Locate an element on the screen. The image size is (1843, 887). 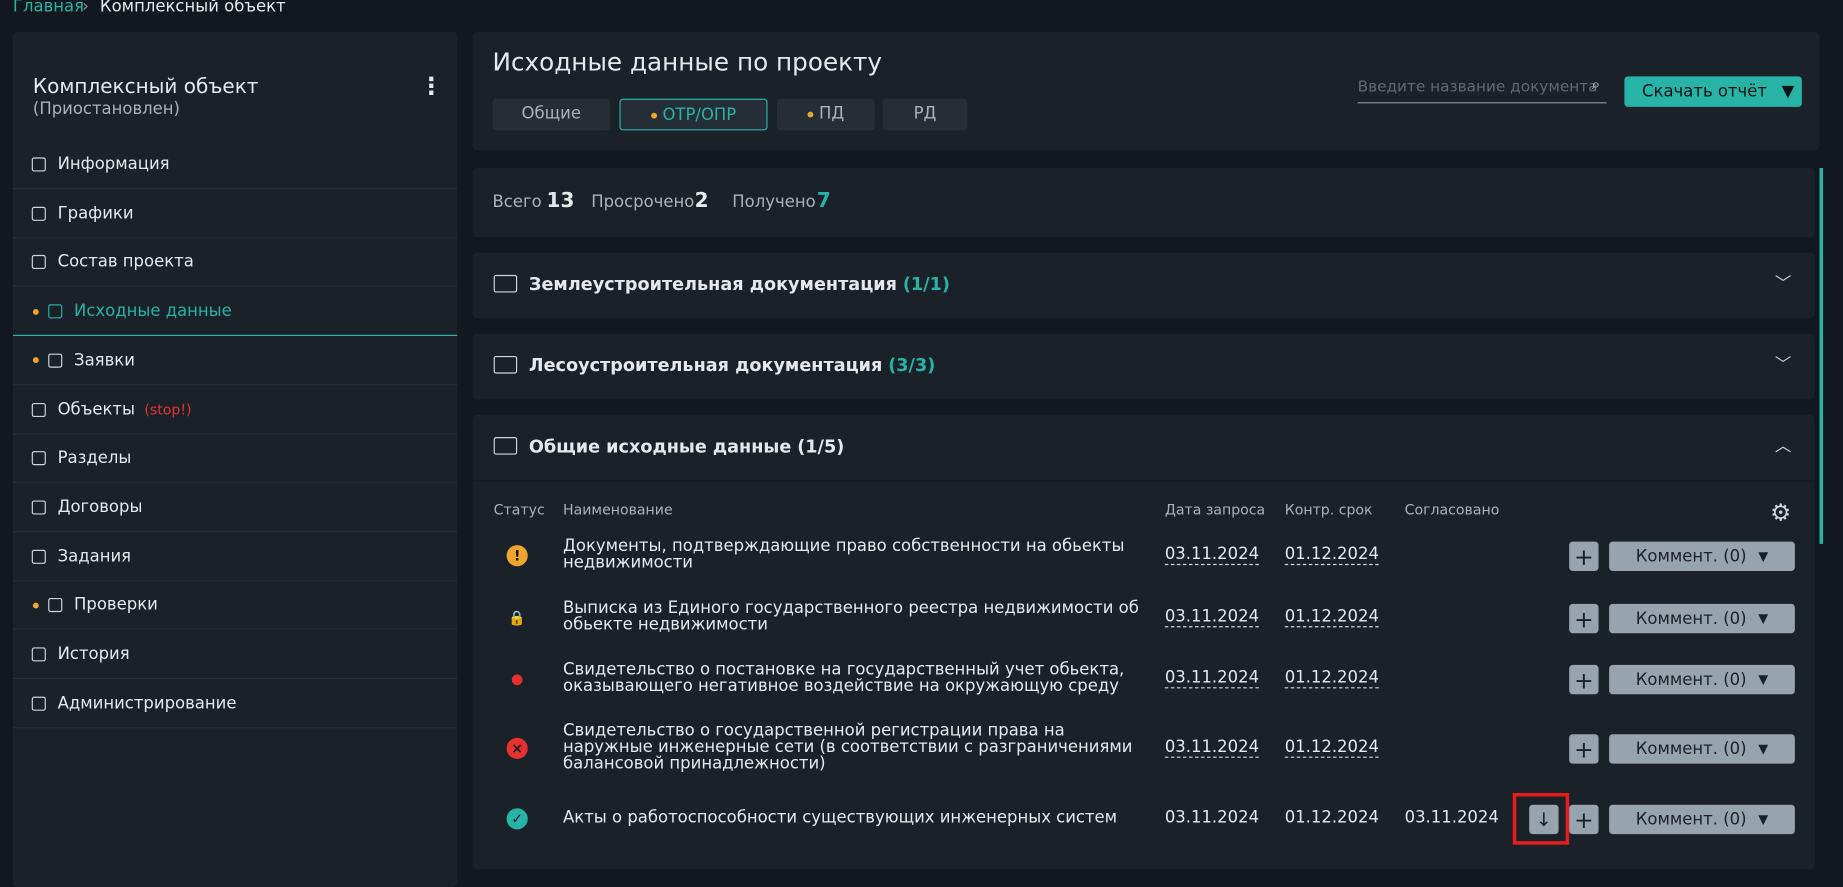
tab-label: Общие is located at coordinates (551, 114).